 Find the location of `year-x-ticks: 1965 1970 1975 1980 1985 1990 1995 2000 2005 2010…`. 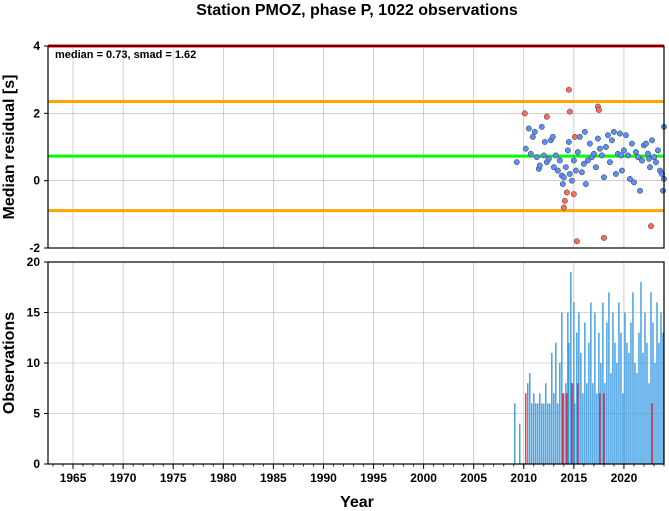

year-x-ticks: 1965 1970 1975 1980 1985 1990 1995 2000 2005 2010… is located at coordinates (358, 474).